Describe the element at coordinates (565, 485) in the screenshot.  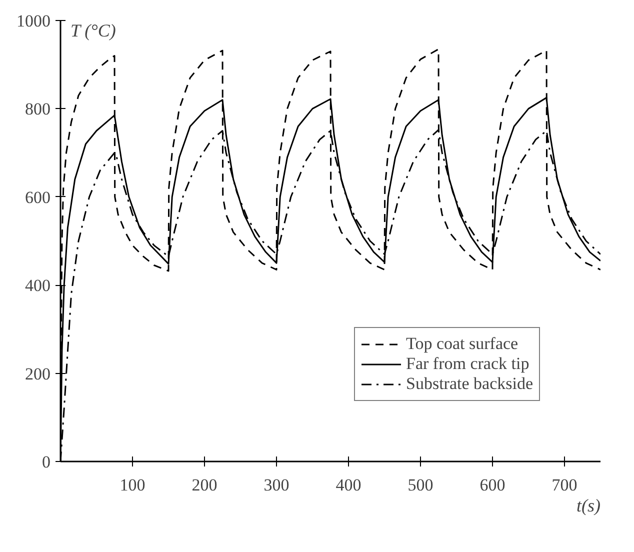
I see `x-tick-label: 700` at that location.